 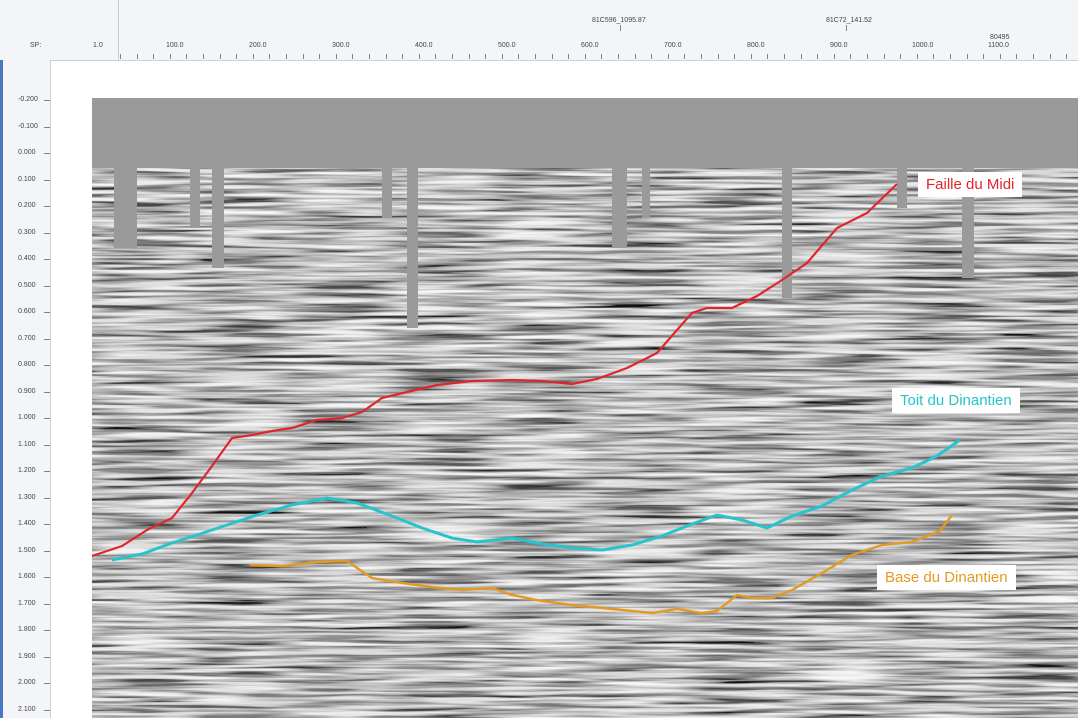 What do you see at coordinates (424, 45) in the screenshot?
I see `sp-tick-label: 400.0` at bounding box center [424, 45].